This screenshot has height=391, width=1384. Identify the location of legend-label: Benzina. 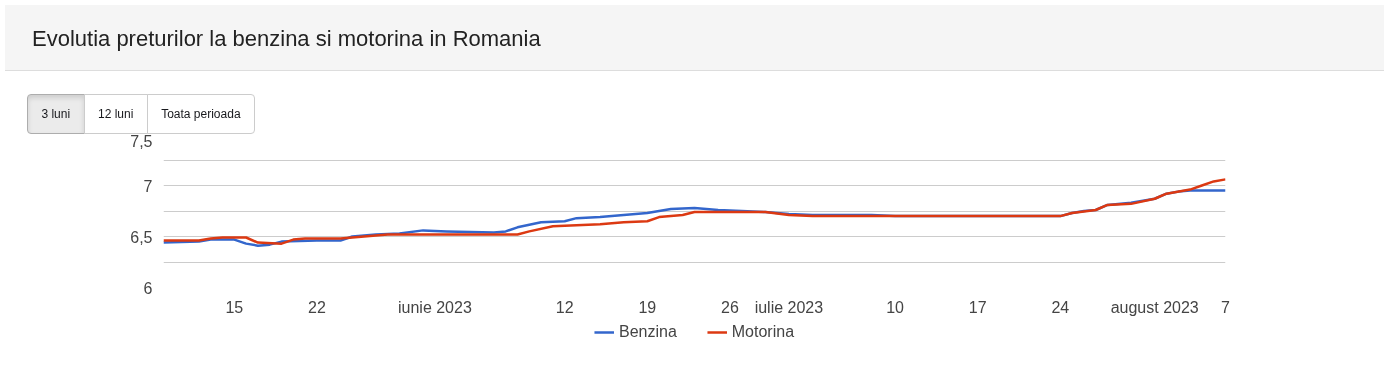
(647, 332).